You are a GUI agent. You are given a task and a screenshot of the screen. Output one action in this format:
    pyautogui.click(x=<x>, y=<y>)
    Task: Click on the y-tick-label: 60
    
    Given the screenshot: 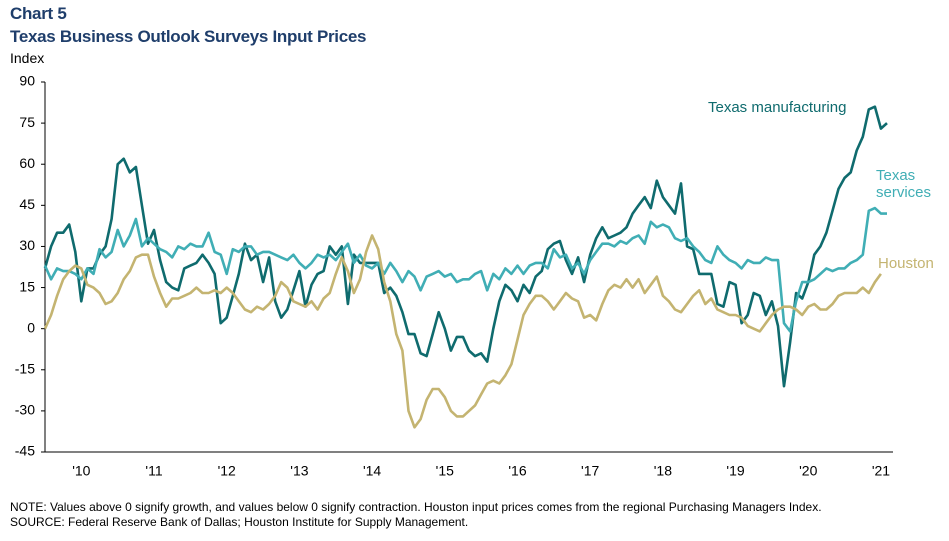 What is the action you would take?
    pyautogui.click(x=27, y=163)
    